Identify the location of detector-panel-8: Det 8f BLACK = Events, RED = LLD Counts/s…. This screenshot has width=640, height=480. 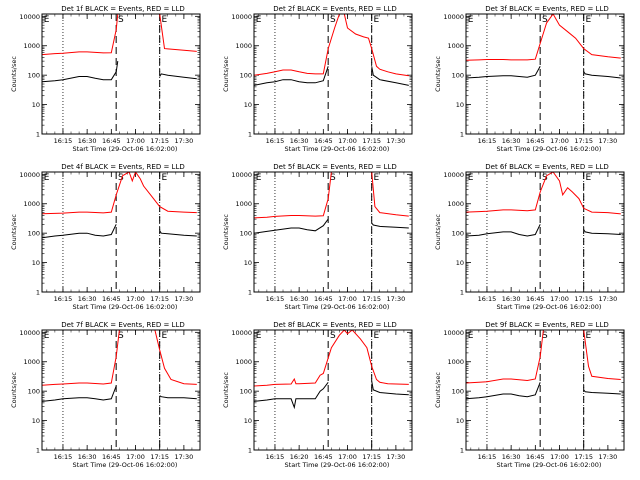
(317, 395).